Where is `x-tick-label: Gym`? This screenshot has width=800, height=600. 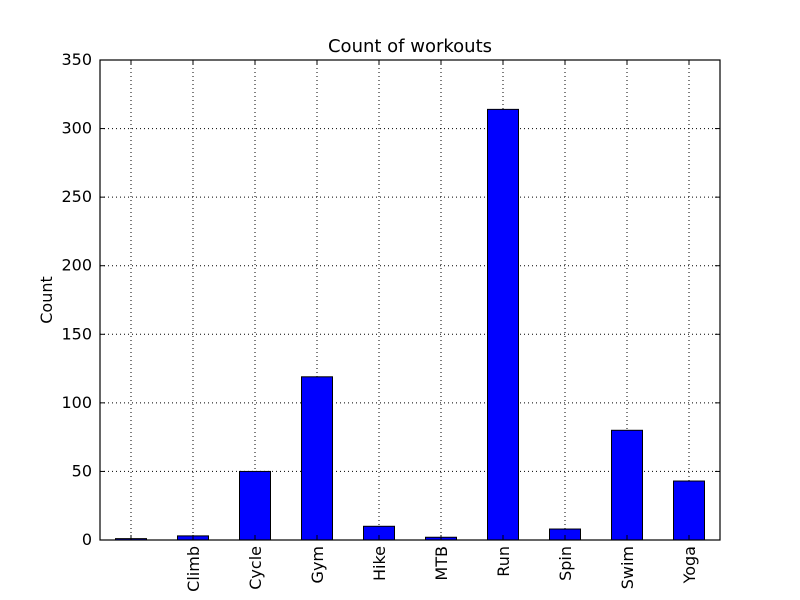
x-tick-label: Gym is located at coordinates (317, 564).